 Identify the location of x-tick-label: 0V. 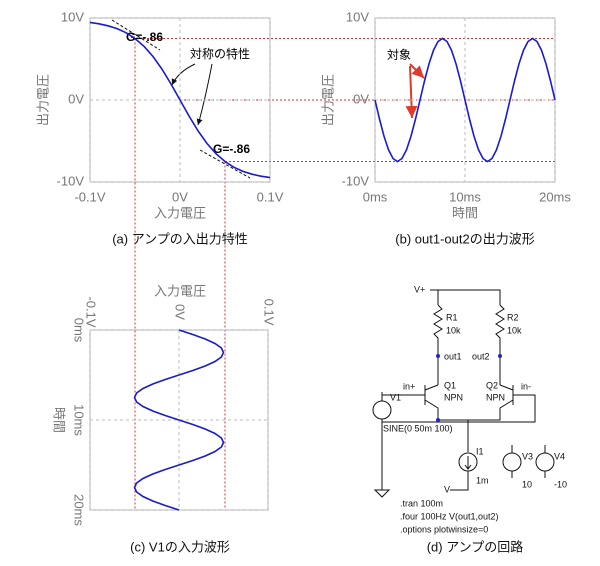
(180, 196).